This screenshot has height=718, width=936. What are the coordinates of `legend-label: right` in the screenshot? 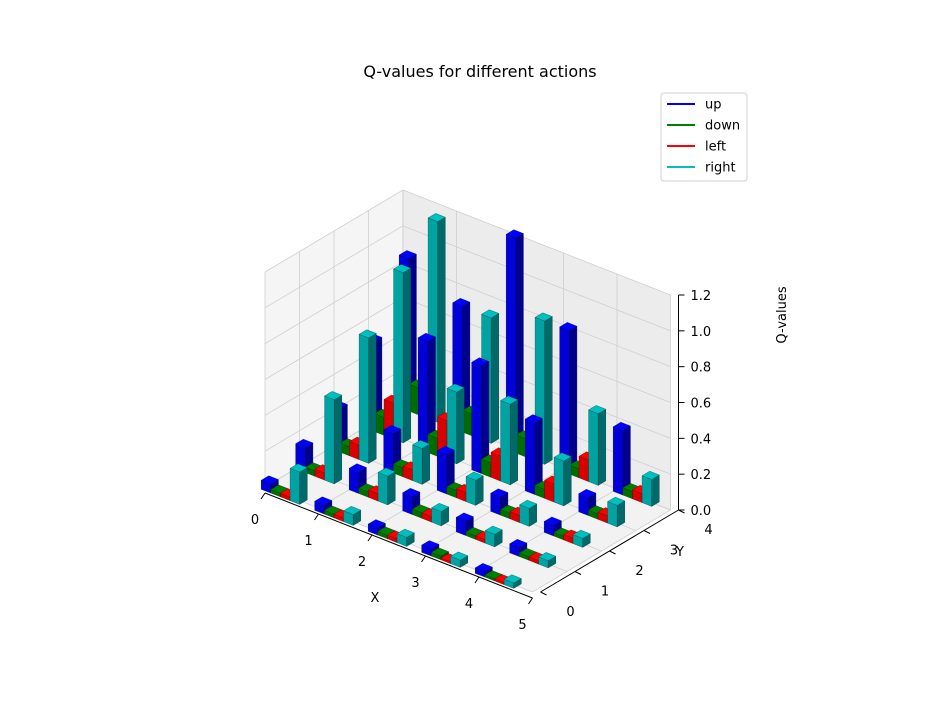 It's located at (720, 168).